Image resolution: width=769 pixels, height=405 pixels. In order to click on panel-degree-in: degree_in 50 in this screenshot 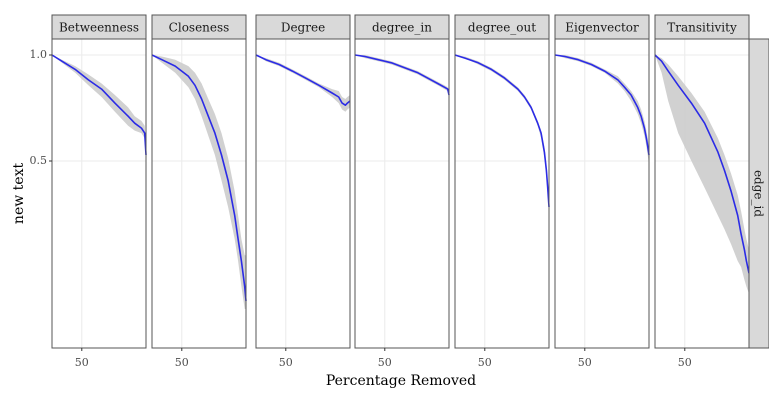, I will do `click(402, 191)`.